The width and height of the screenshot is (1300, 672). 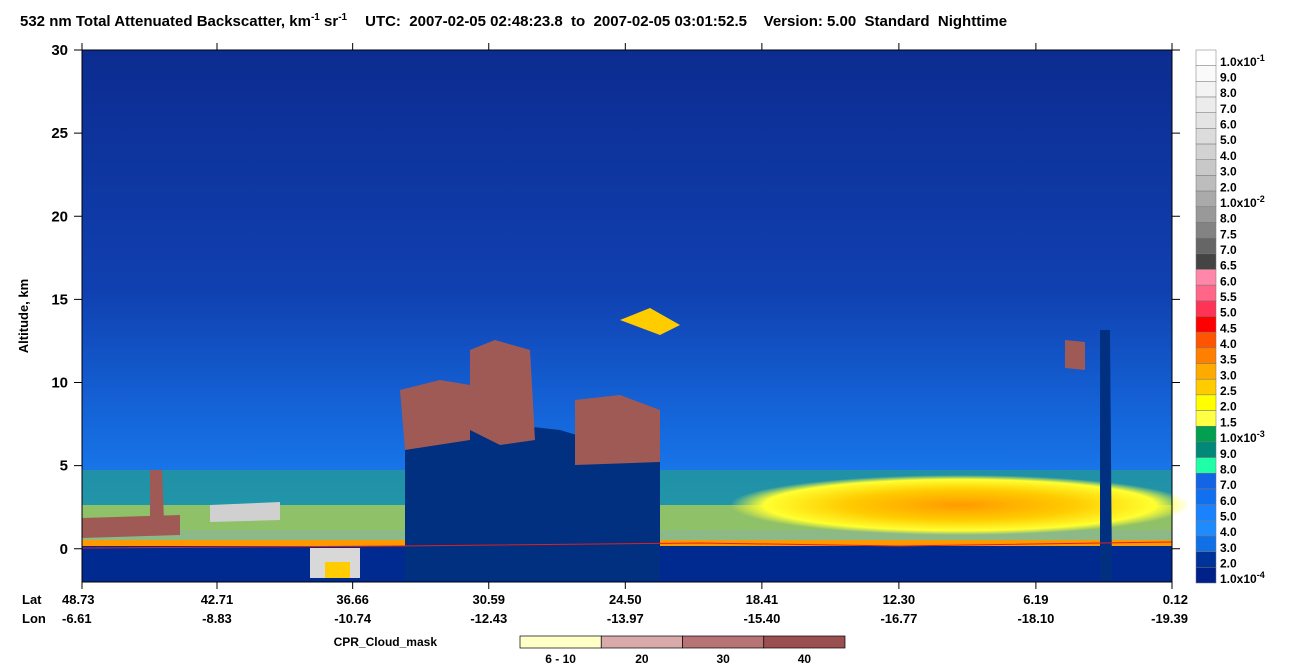 What do you see at coordinates (78, 599) in the screenshot?
I see `x-tick-label: 48.73` at bounding box center [78, 599].